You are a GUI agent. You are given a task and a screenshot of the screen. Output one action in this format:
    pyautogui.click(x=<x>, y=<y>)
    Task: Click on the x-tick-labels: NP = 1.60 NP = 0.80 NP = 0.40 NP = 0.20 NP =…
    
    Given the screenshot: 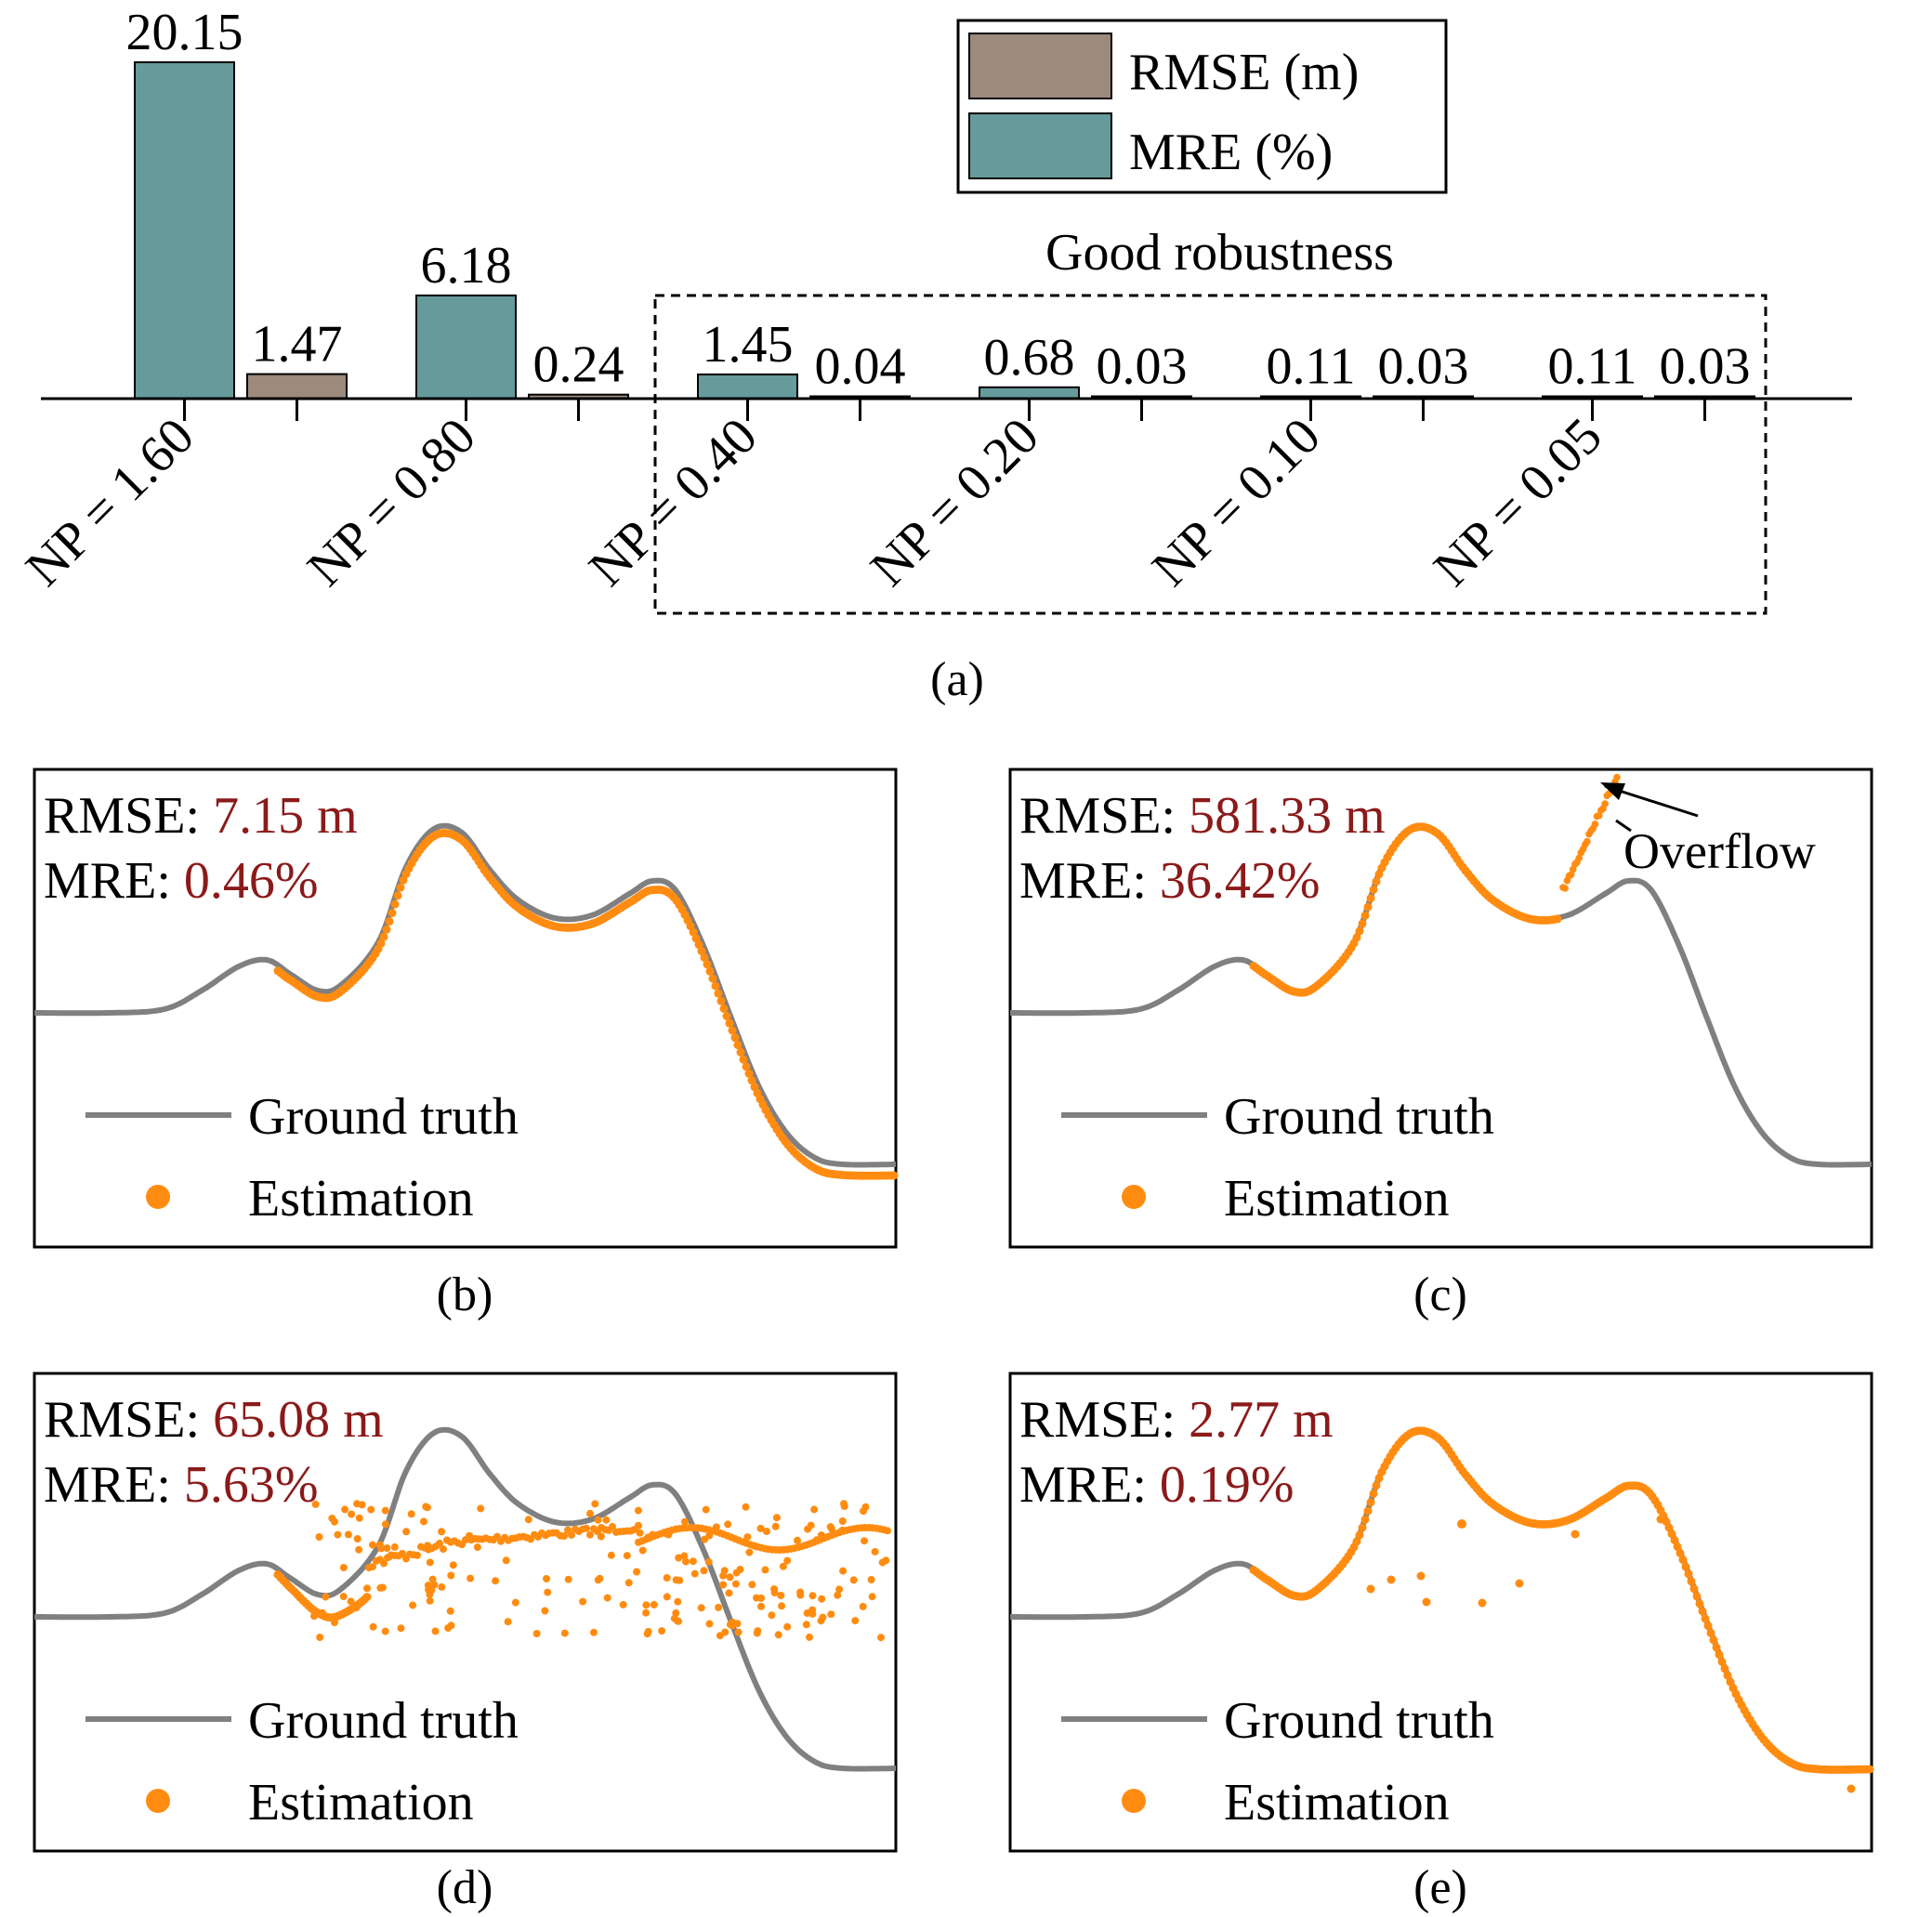 What is the action you would take?
    pyautogui.click(x=813, y=502)
    